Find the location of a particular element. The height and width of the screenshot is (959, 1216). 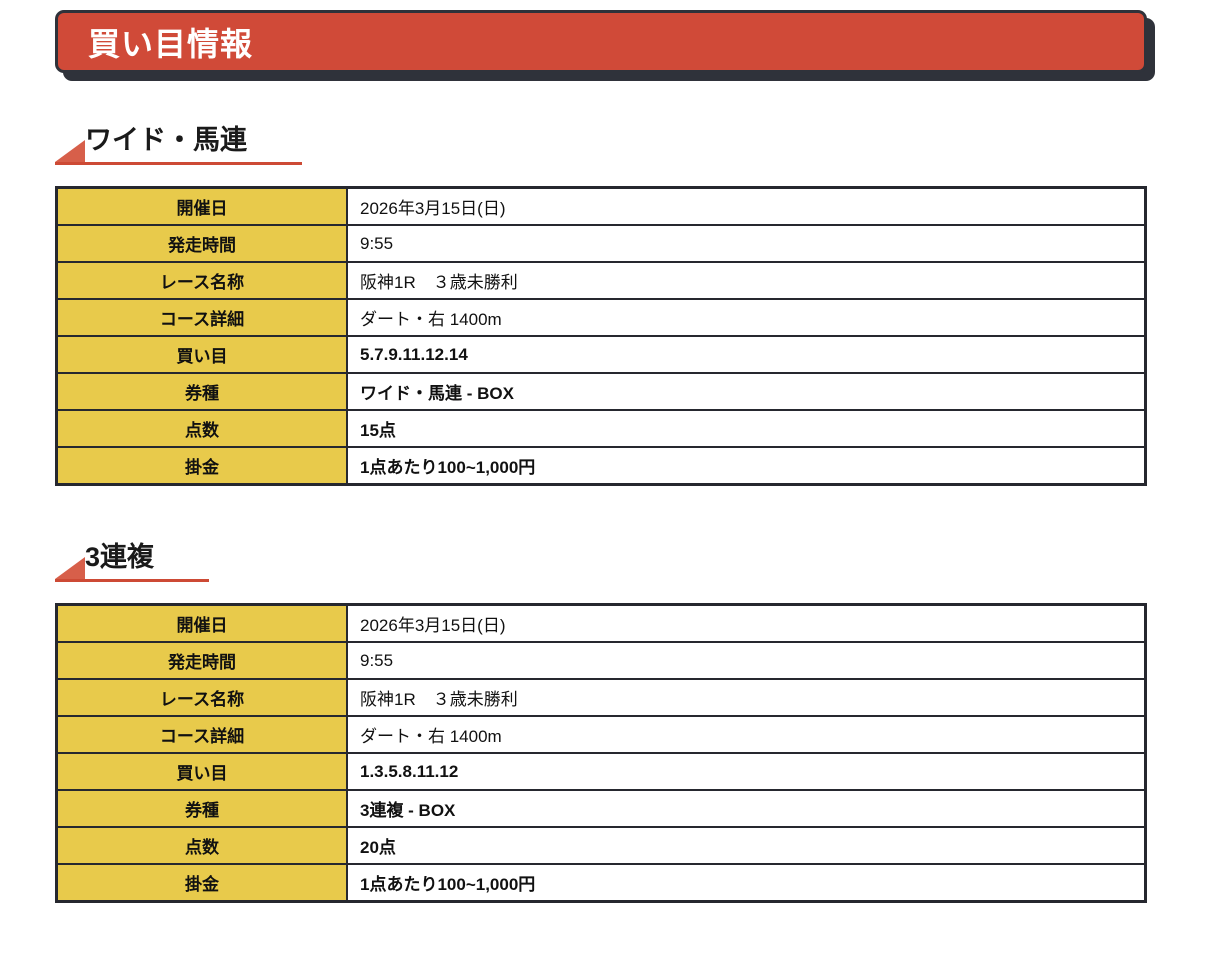

table-row: 点数 20点 is located at coordinates (601, 846).